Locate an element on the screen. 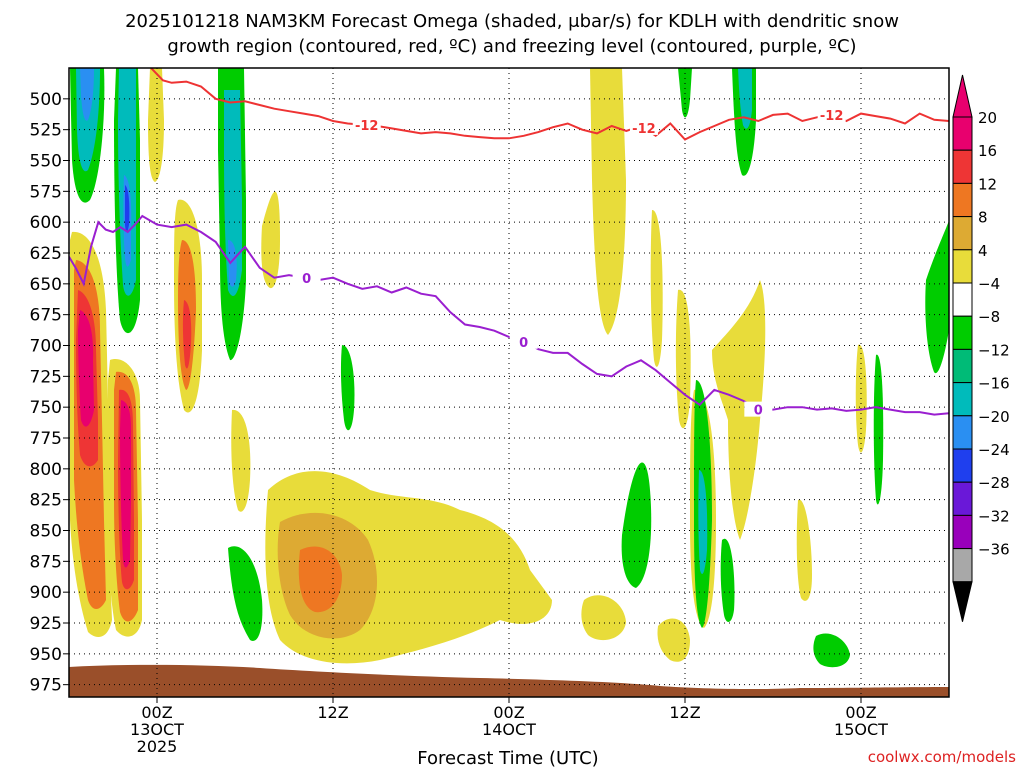 Image resolution: width=1024 pixels, height=772 pixels. y-tick-label: 675 is located at coordinates (46, 316).